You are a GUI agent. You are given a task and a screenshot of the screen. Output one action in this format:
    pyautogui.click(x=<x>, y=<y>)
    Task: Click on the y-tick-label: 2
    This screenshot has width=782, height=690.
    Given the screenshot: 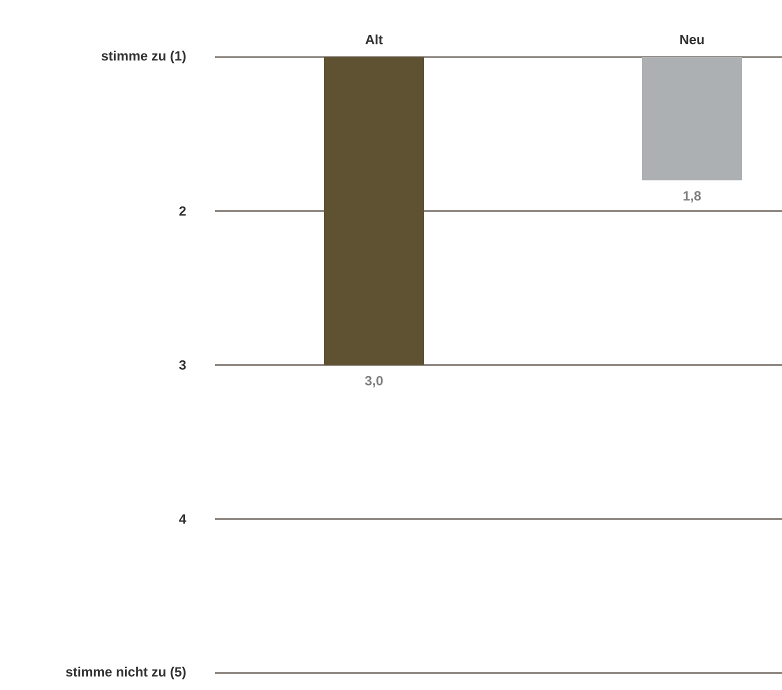 What is the action you would take?
    pyautogui.click(x=182, y=211)
    